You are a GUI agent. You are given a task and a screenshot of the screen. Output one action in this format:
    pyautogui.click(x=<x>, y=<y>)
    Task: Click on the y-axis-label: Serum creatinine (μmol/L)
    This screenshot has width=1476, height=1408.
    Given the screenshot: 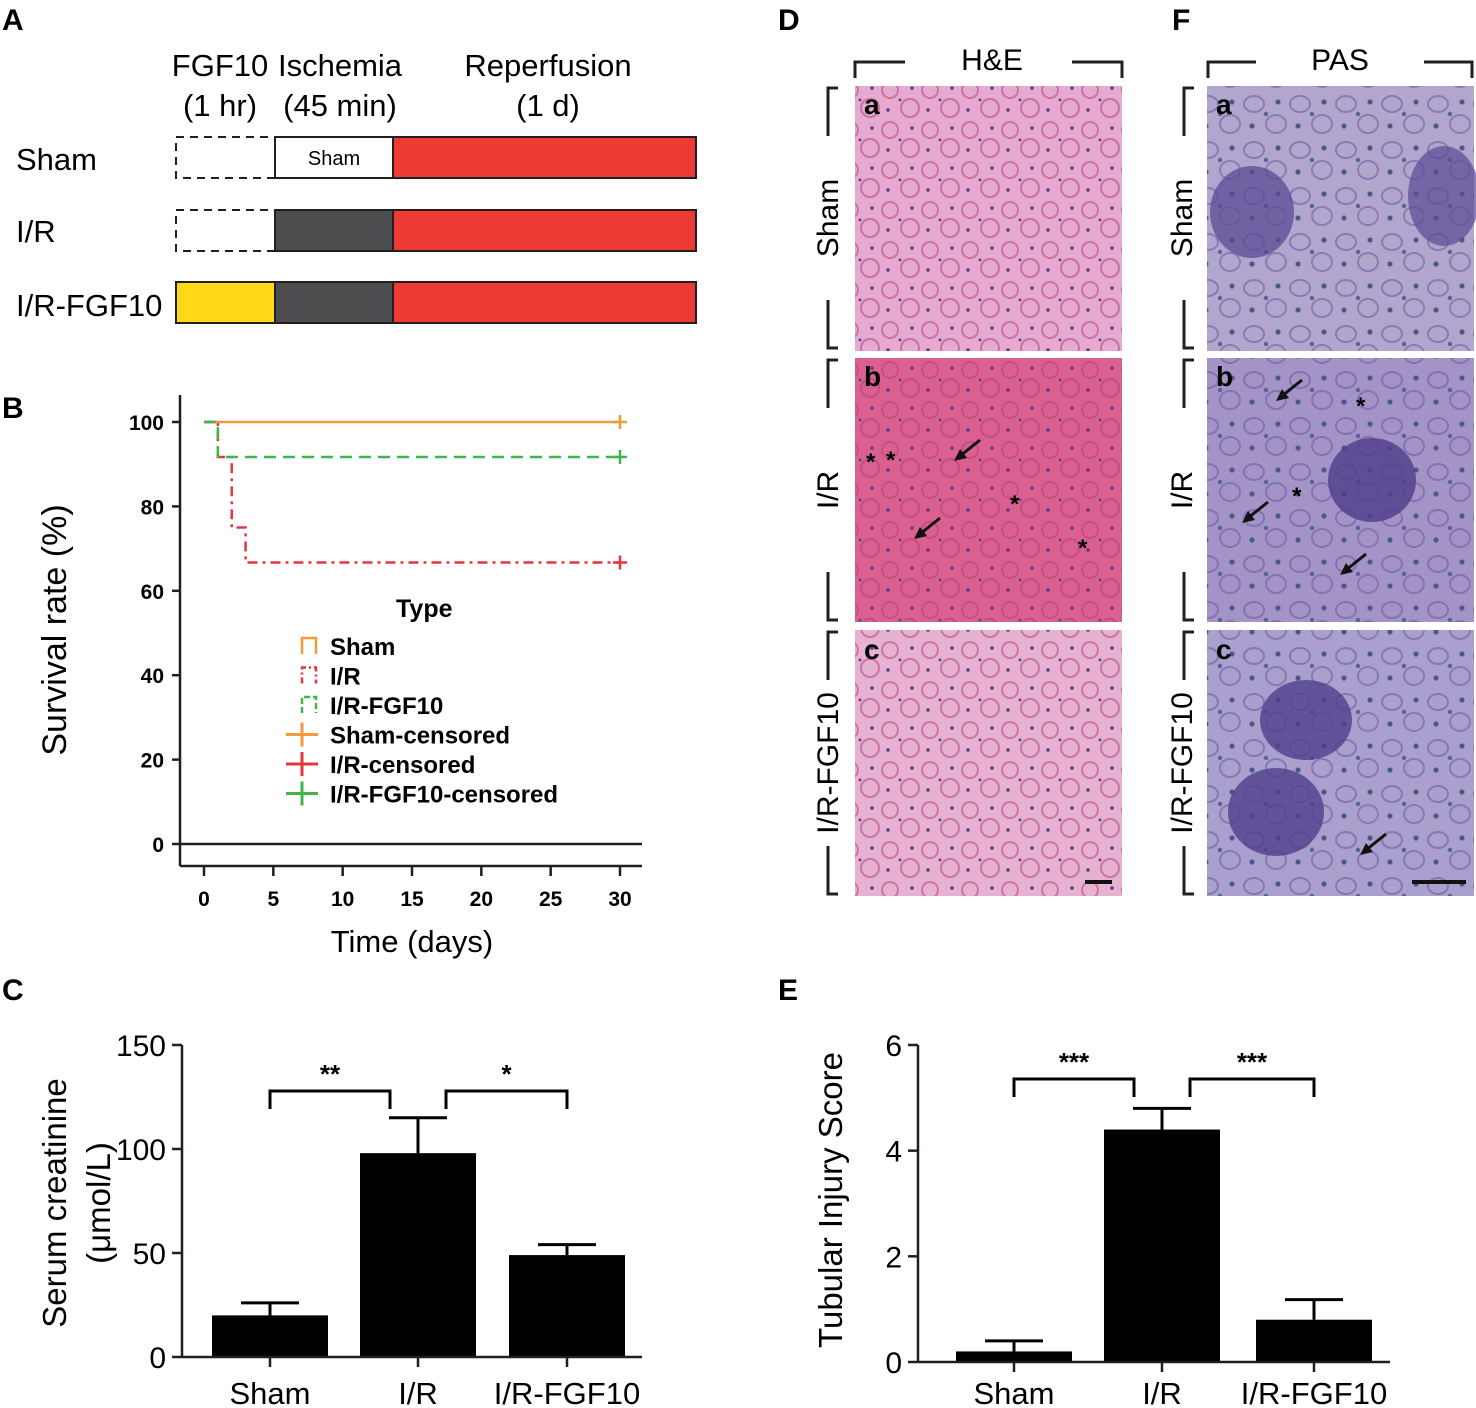 What is the action you would take?
    pyautogui.click(x=76, y=1202)
    